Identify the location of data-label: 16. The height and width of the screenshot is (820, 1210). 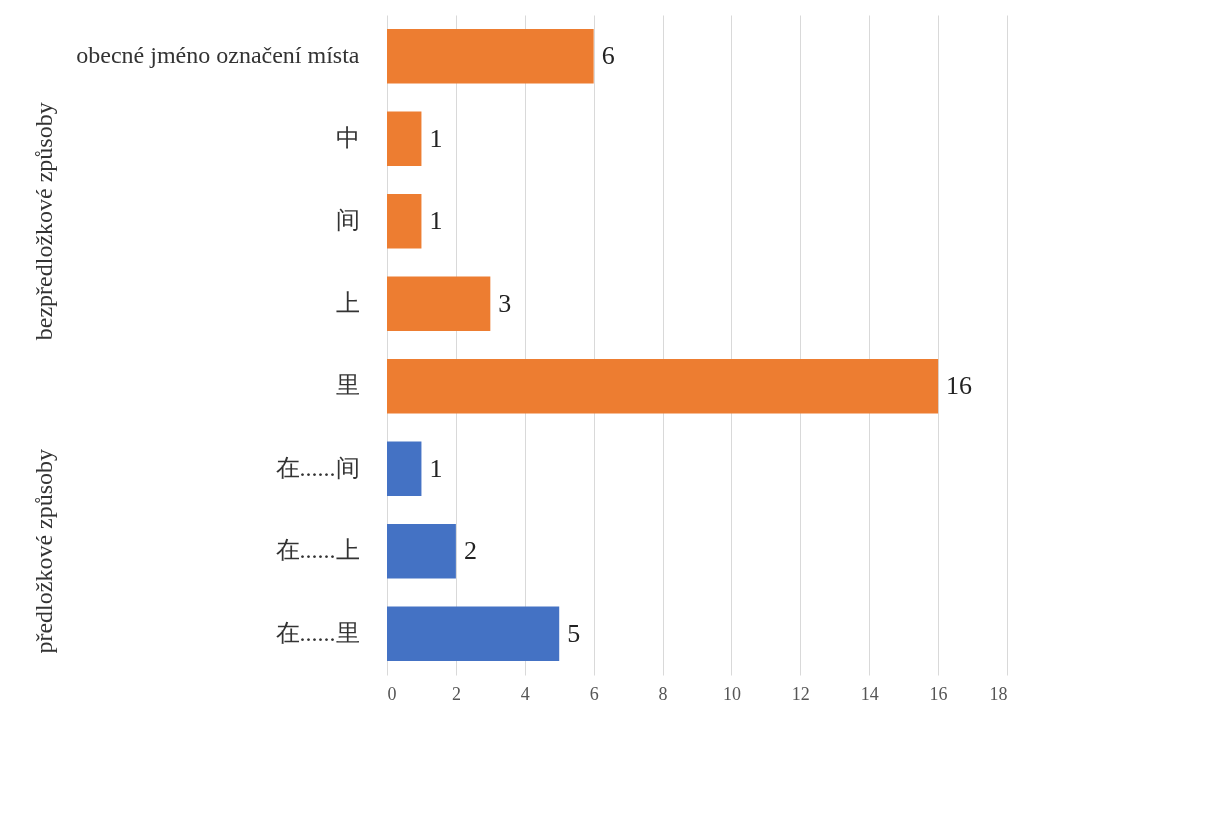
(959, 386).